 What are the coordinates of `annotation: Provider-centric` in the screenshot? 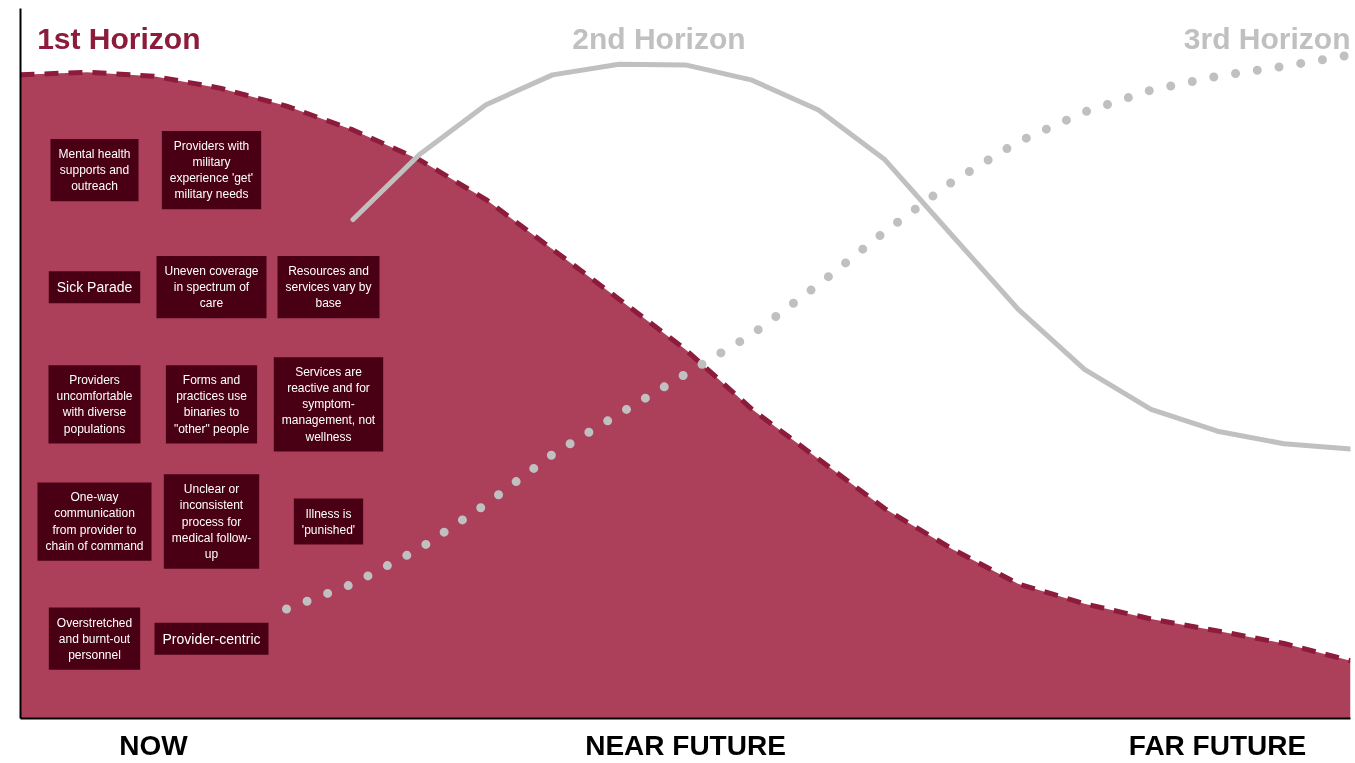 It's located at (211, 638).